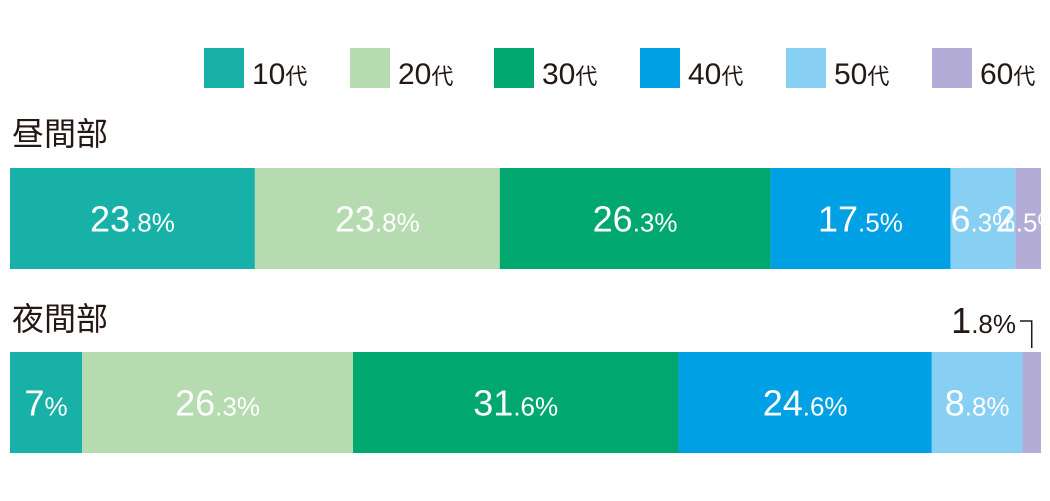  What do you see at coordinates (619, 69) in the screenshot?
I see `legend: 10代 20代 30代 40代 50代 60代` at bounding box center [619, 69].